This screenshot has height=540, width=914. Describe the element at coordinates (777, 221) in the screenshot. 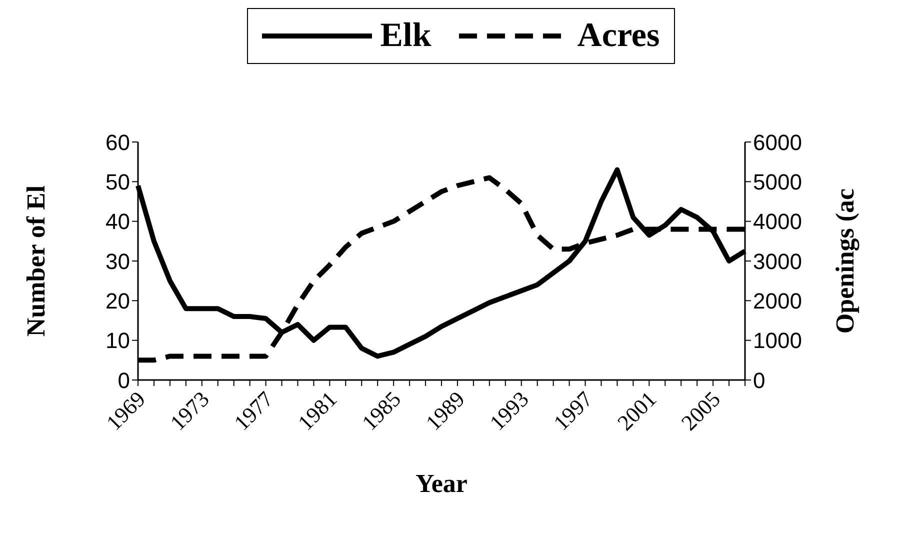

I see `y2-tick-label: 4000` at that location.